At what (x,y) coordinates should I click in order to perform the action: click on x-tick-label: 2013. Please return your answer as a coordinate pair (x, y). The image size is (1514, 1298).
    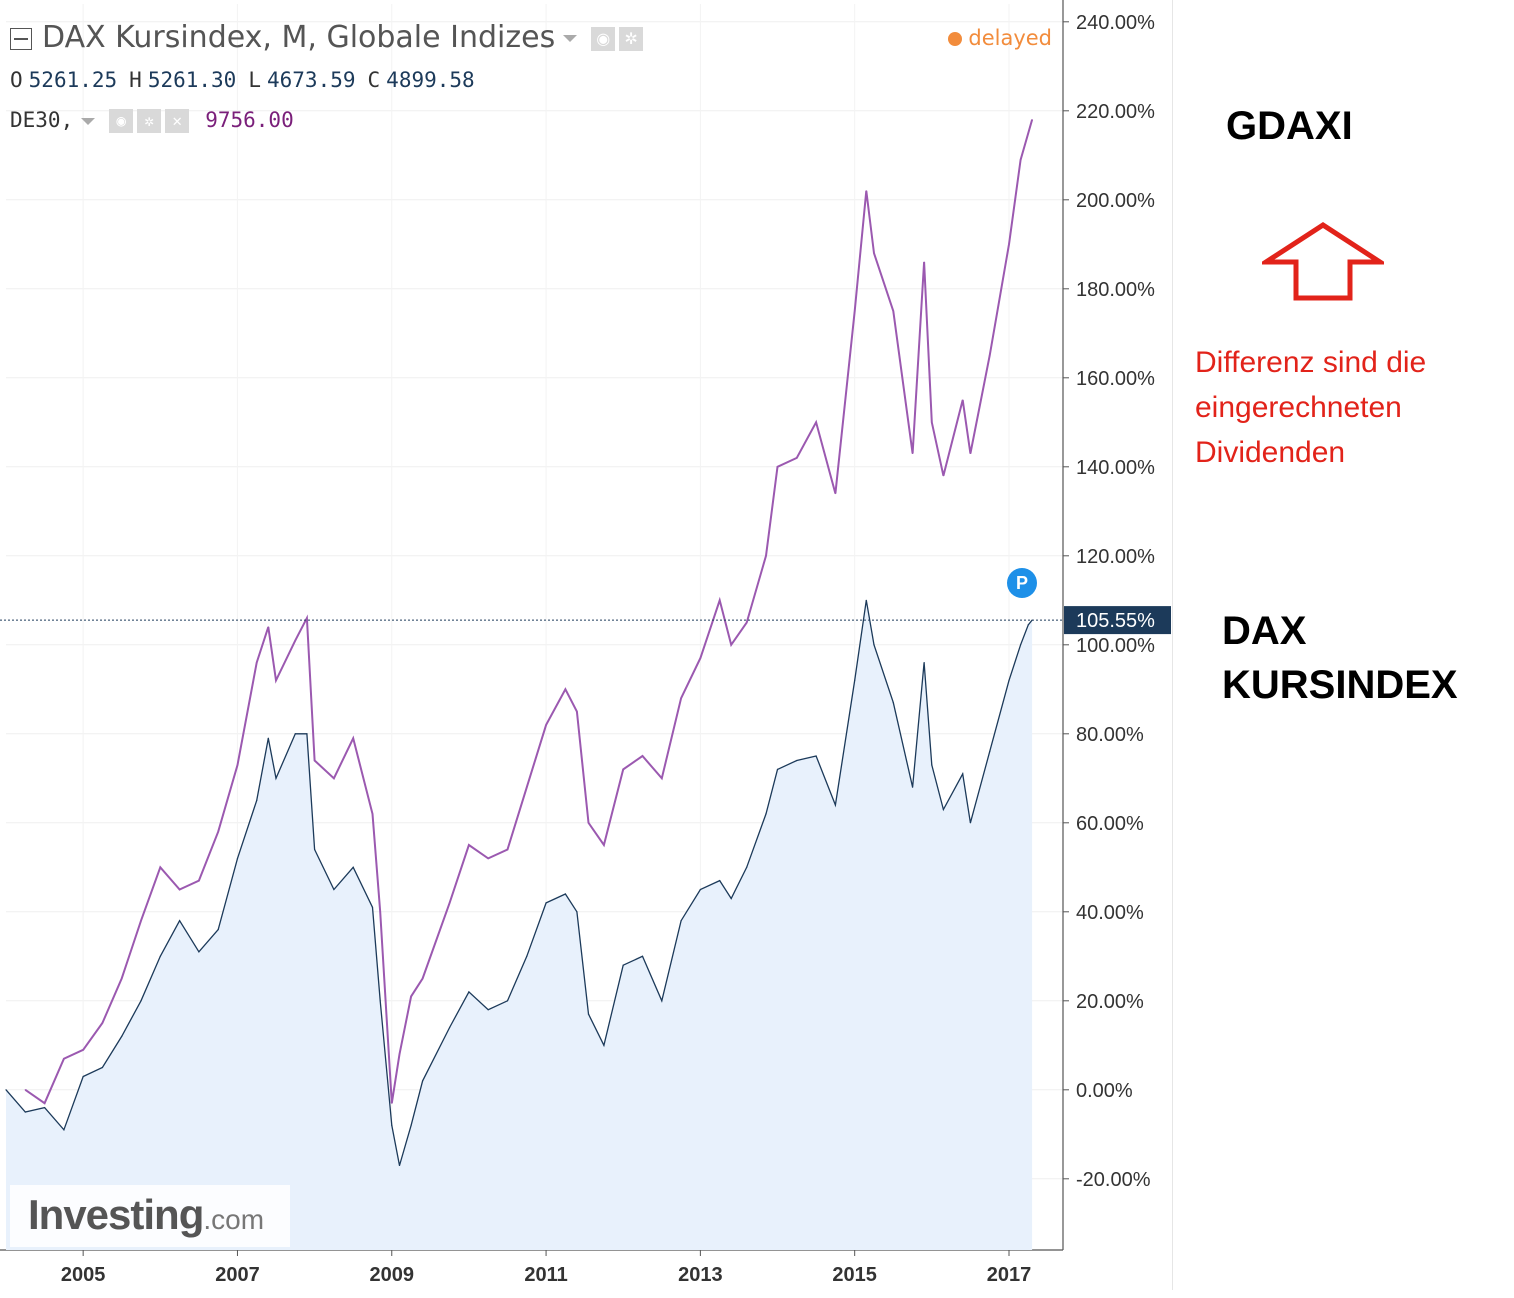
    Looking at the image, I should click on (700, 1275).